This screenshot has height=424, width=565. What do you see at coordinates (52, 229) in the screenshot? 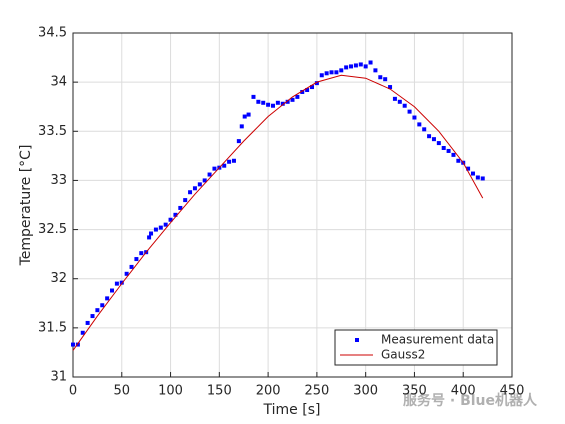
I see `y-tick-label: 32.5` at bounding box center [52, 229].